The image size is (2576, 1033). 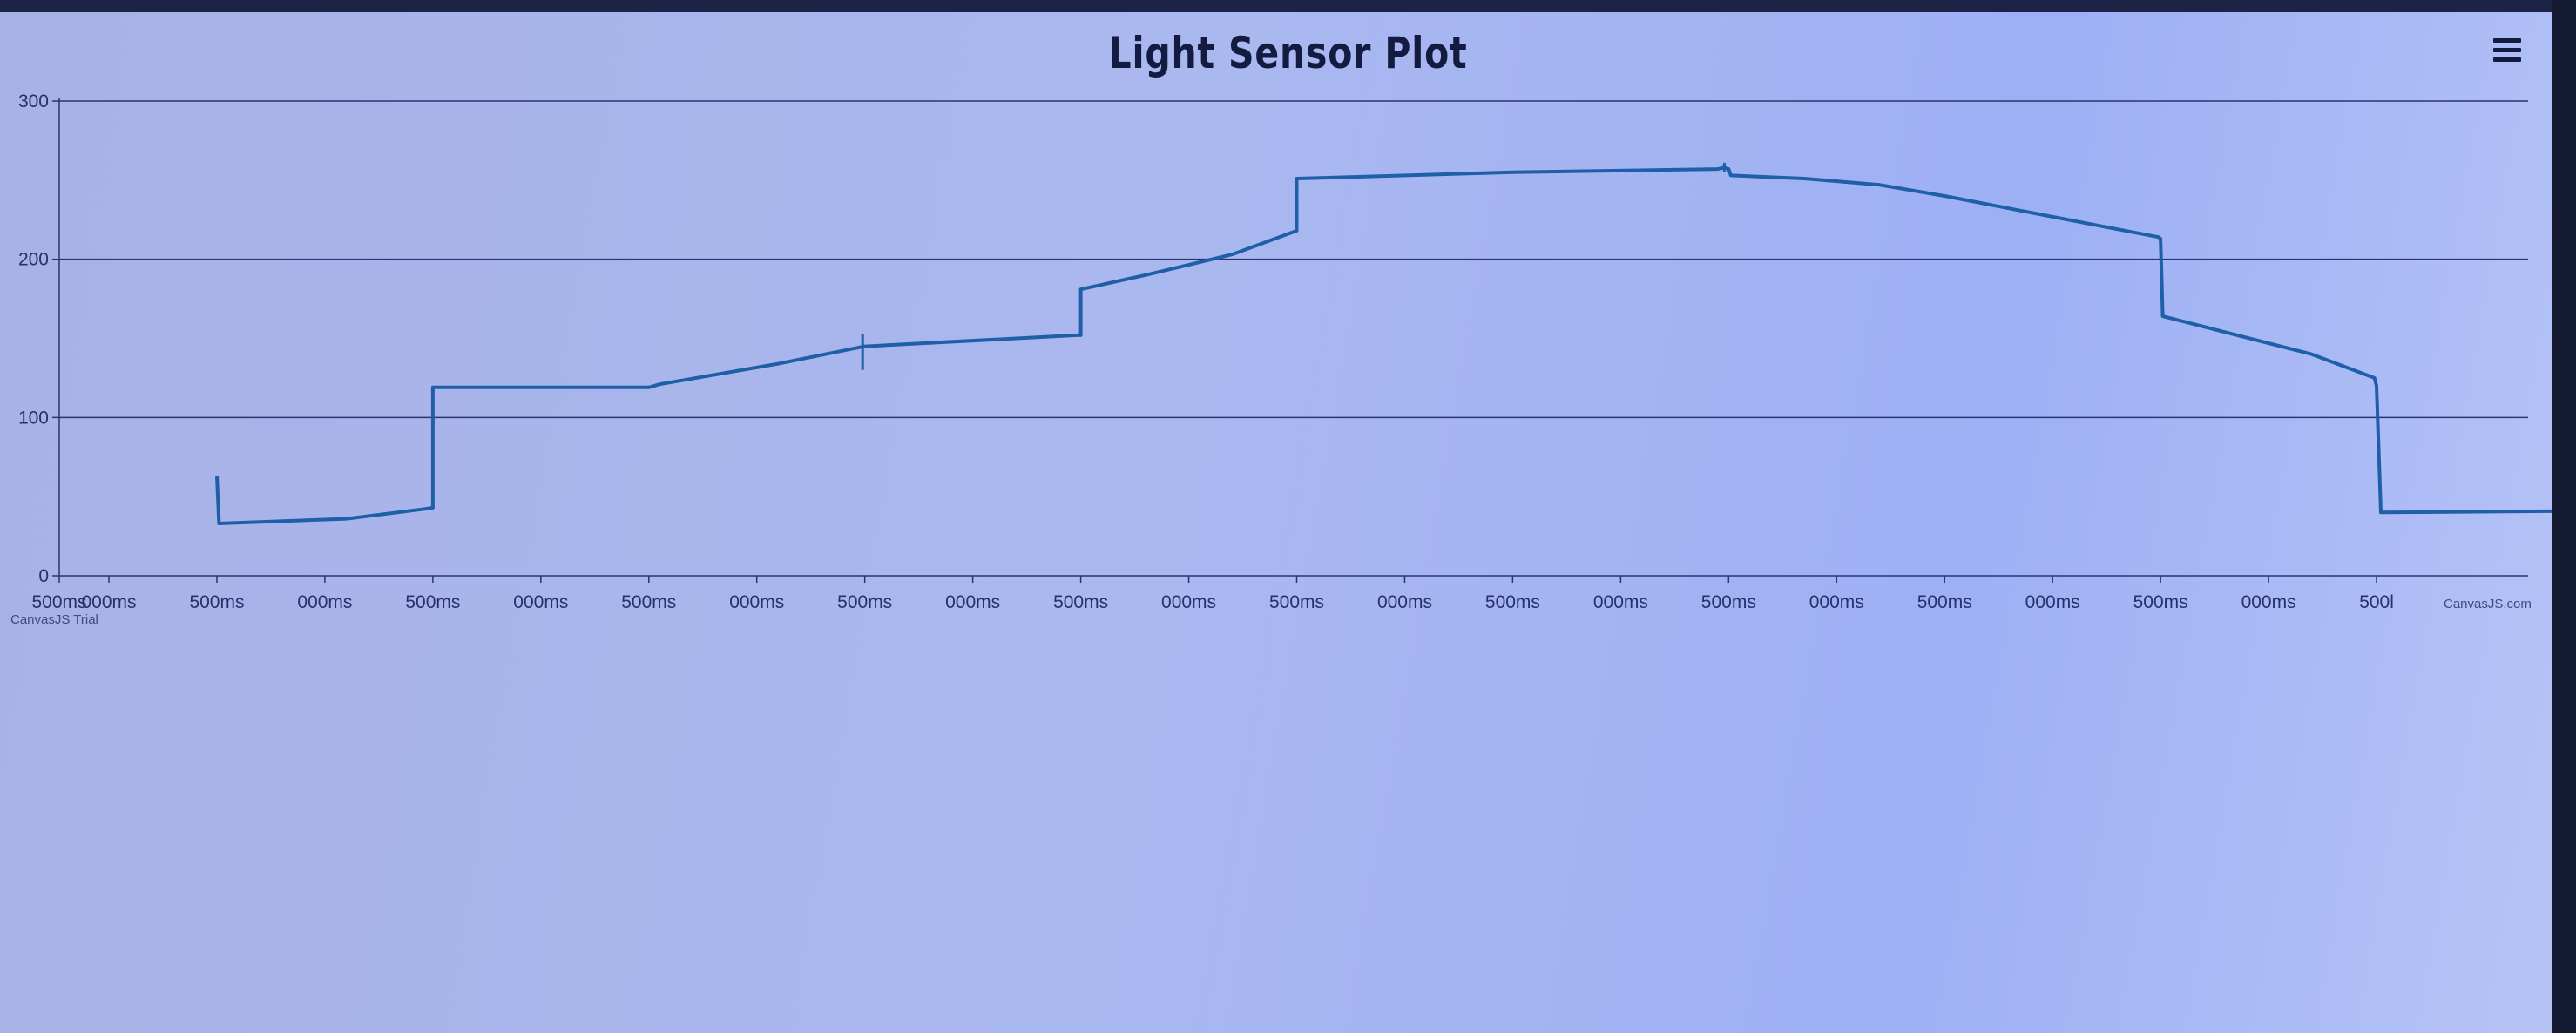 What do you see at coordinates (33, 260) in the screenshot?
I see `y-tick-label: 200` at bounding box center [33, 260].